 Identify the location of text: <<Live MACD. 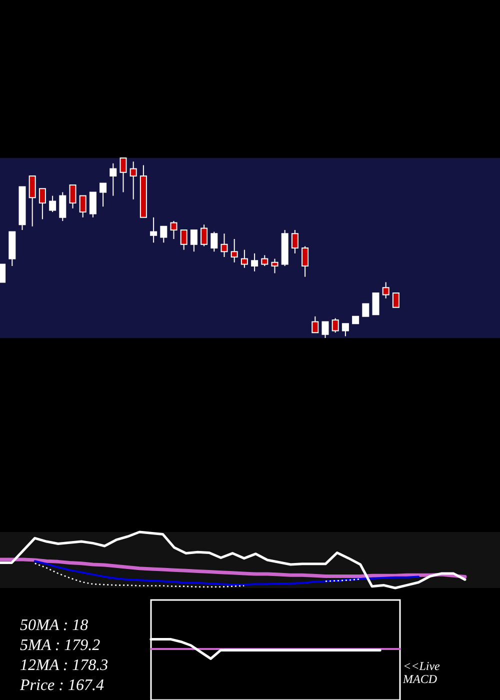
(421, 672).